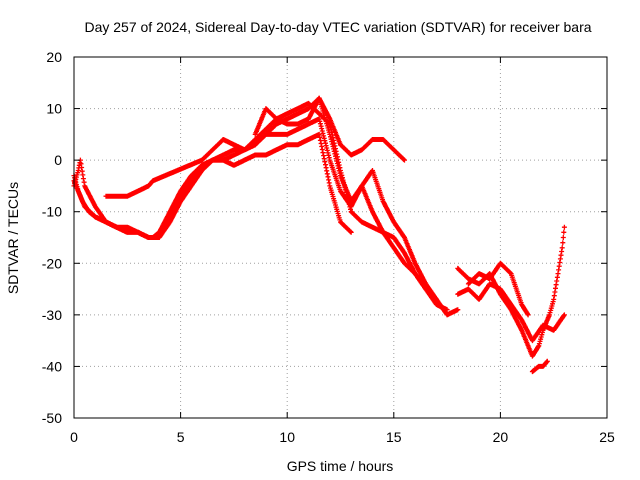 The image size is (640, 480). What do you see at coordinates (58, 160) in the screenshot?
I see `y-tick-label: 0` at bounding box center [58, 160].